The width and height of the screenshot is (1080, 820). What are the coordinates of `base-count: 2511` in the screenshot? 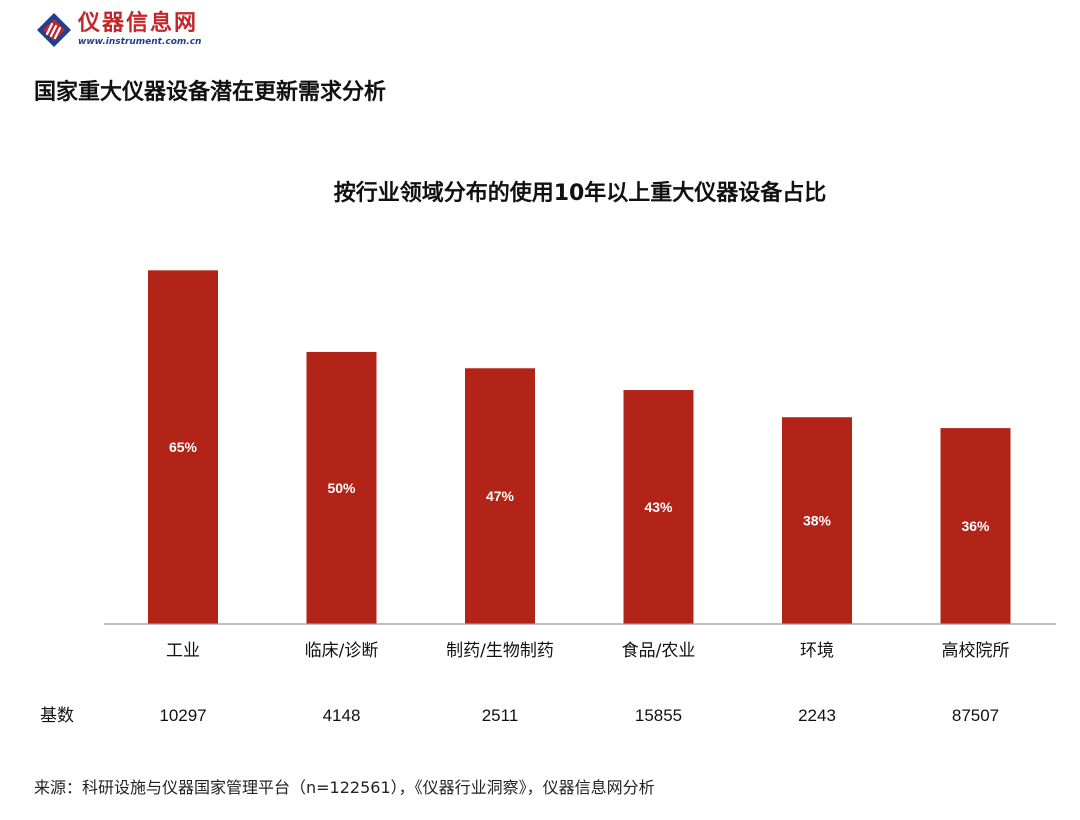 It's located at (500, 715).